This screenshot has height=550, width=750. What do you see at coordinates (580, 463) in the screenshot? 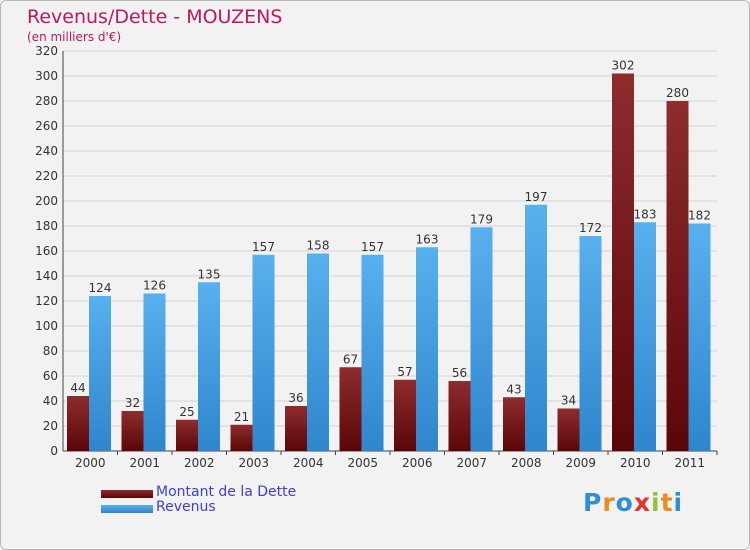
I see `x-tick-label: 2009` at bounding box center [580, 463].